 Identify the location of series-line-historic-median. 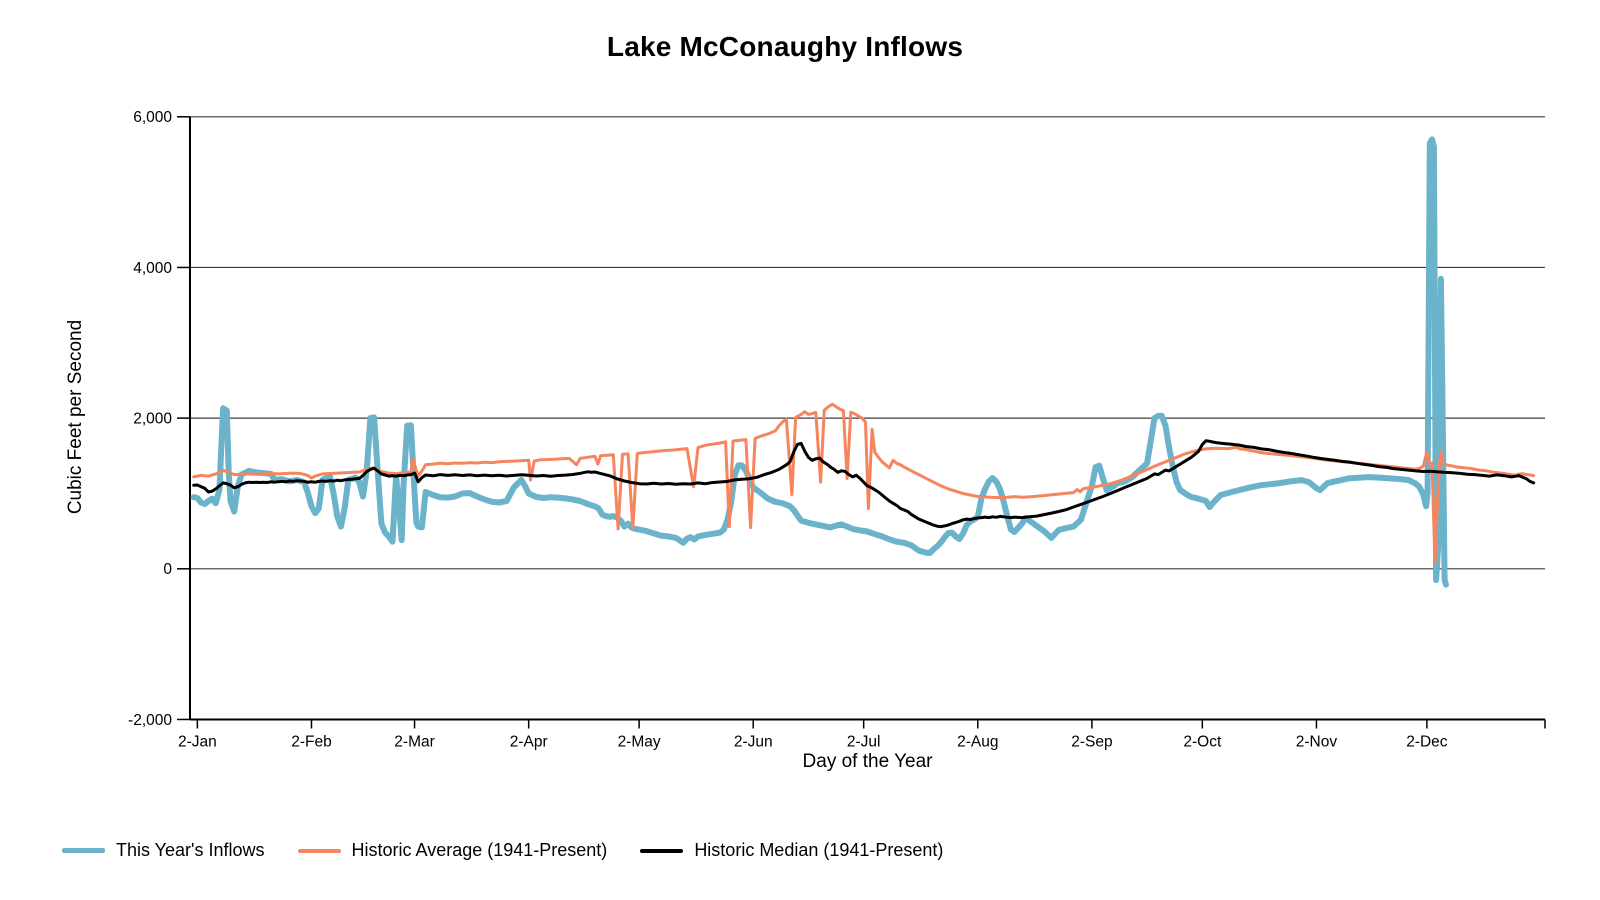
(864, 484).